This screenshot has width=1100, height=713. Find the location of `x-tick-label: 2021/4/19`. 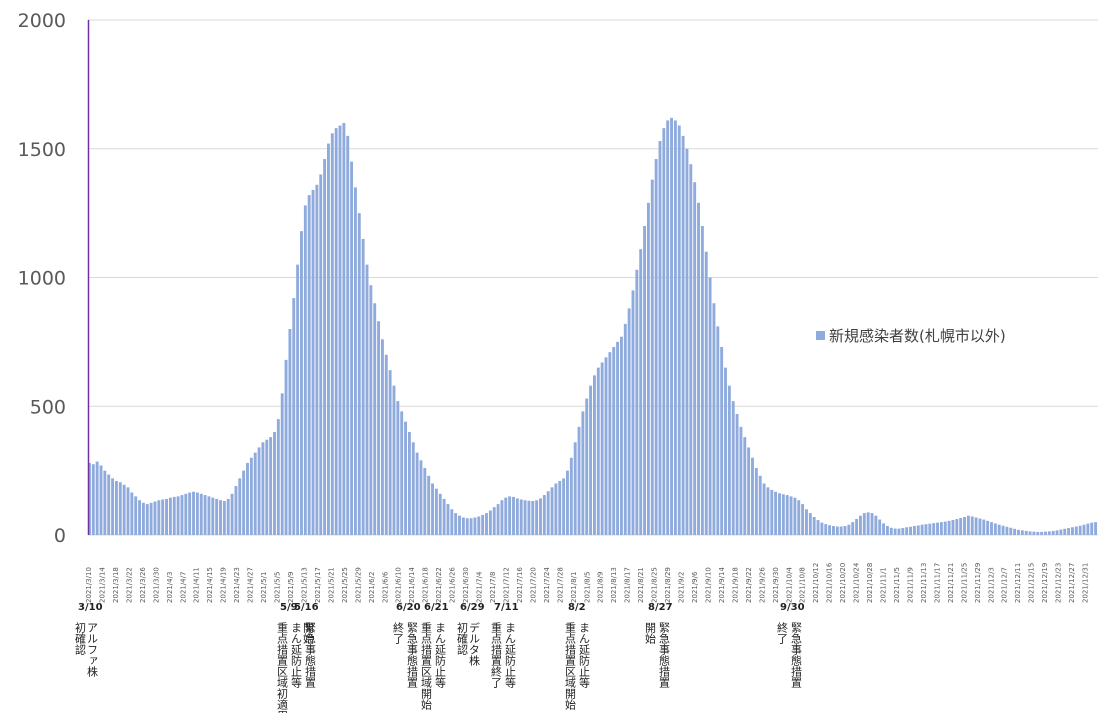

x-tick-label: 2021/4/19 is located at coordinates (224, 585).